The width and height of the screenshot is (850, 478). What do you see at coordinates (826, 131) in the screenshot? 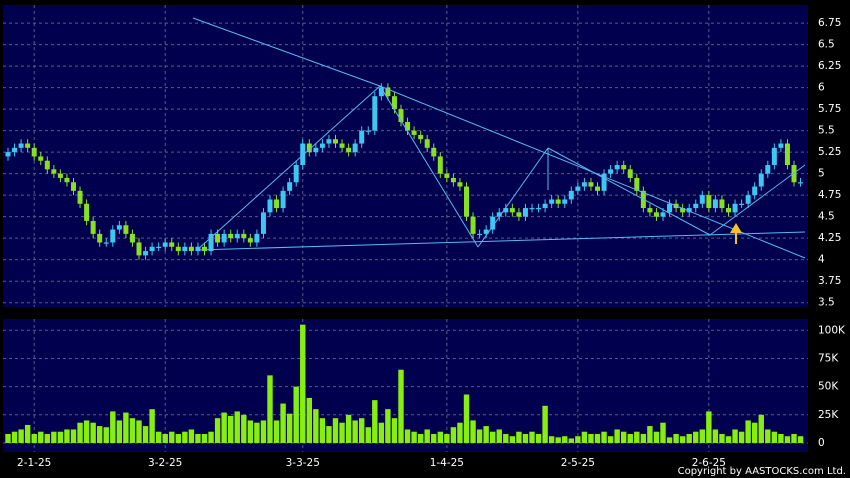
I see `y-tick-label: 5.5` at bounding box center [826, 131].